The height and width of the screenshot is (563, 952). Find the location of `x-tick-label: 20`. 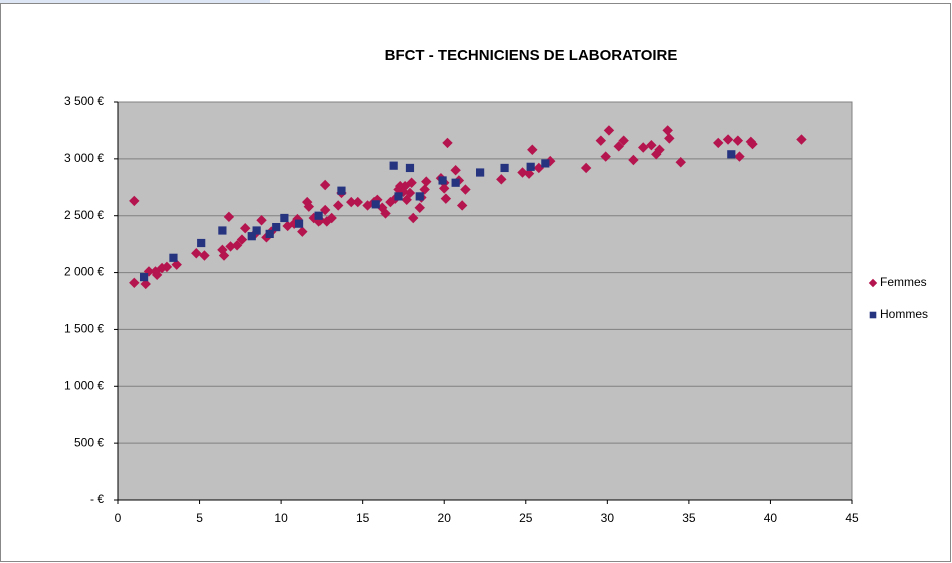

x-tick-label: 20 is located at coordinates (445, 518).